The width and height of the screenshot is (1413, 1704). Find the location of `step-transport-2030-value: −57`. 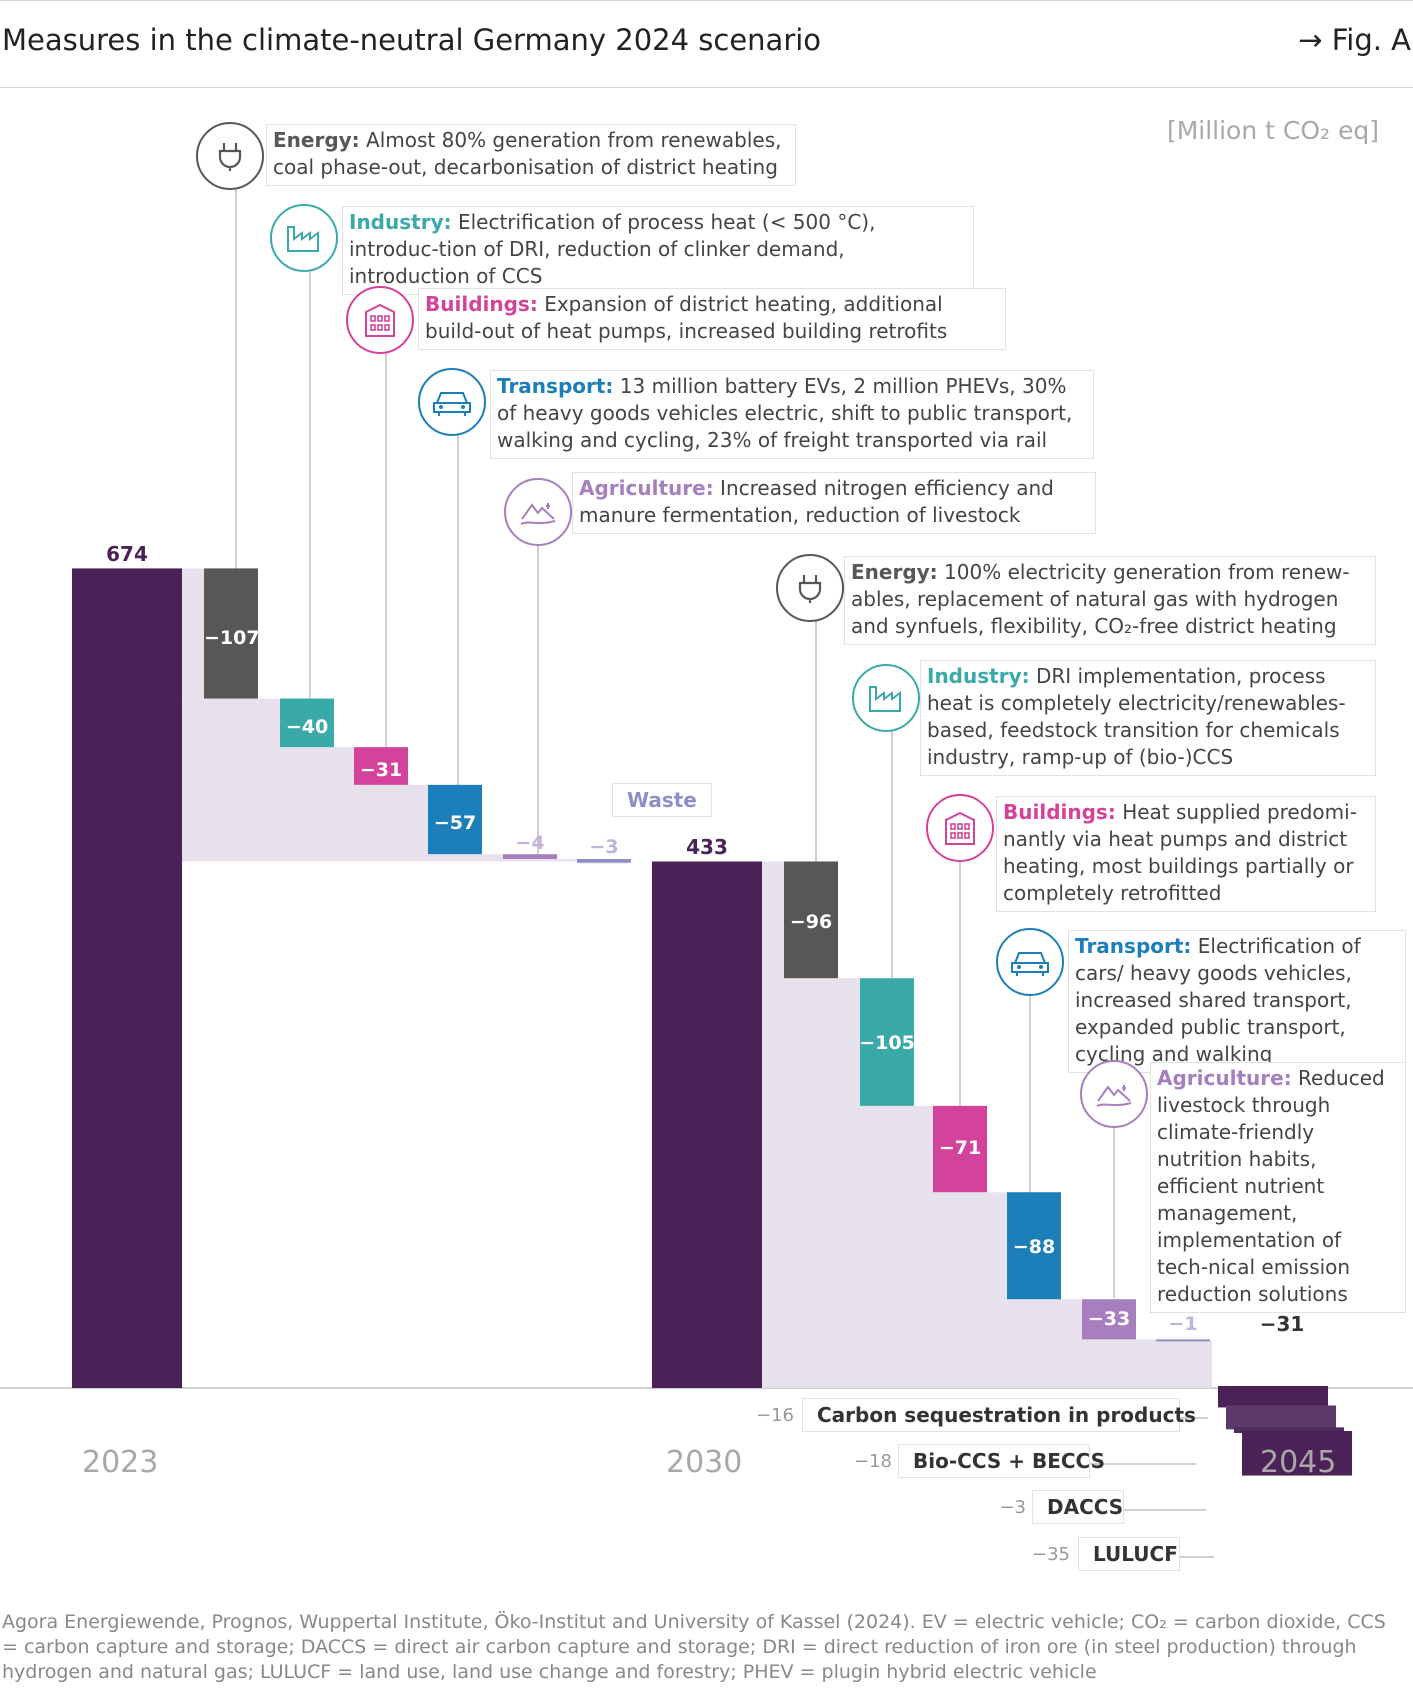

step-transport-2030-value: −57 is located at coordinates (455, 823).